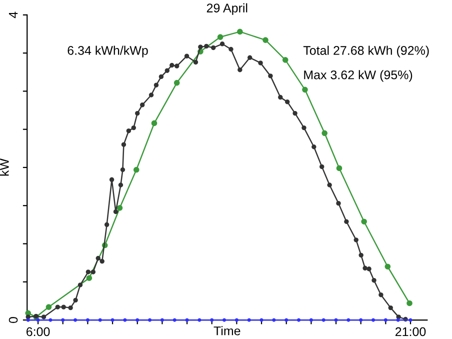  Describe the element at coordinates (410, 331) in the screenshot. I see `x-tick-label: 21:00` at that location.